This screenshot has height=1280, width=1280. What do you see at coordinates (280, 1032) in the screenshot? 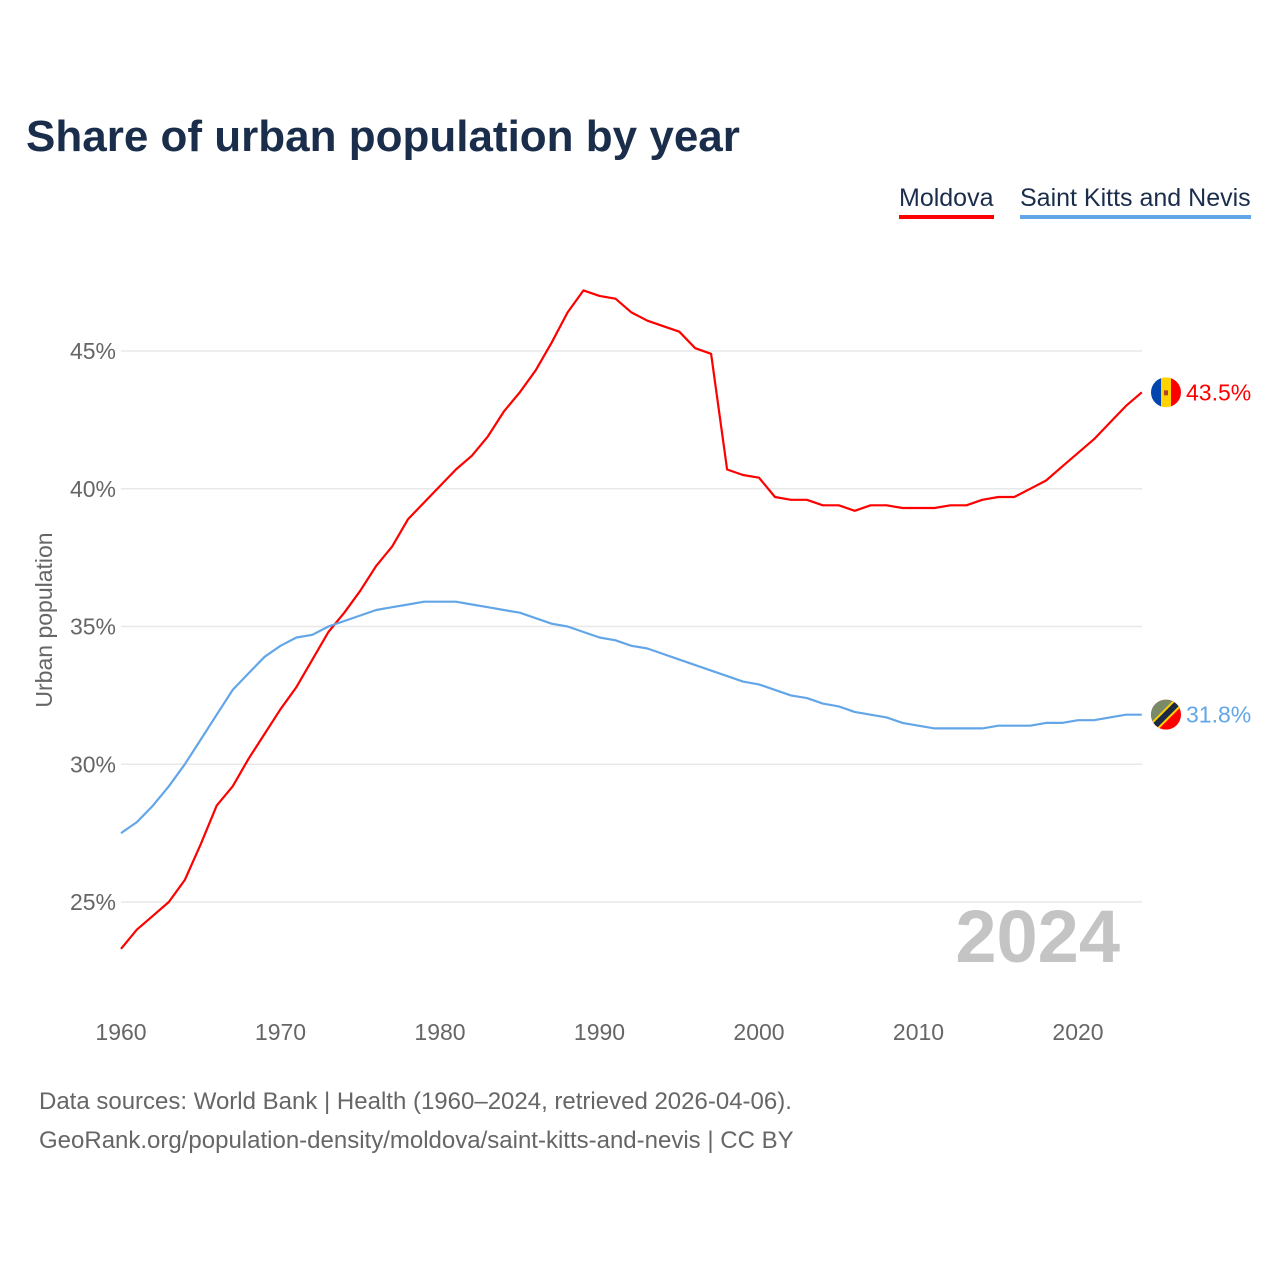
I see `x-tick-label: 1970` at bounding box center [280, 1032].